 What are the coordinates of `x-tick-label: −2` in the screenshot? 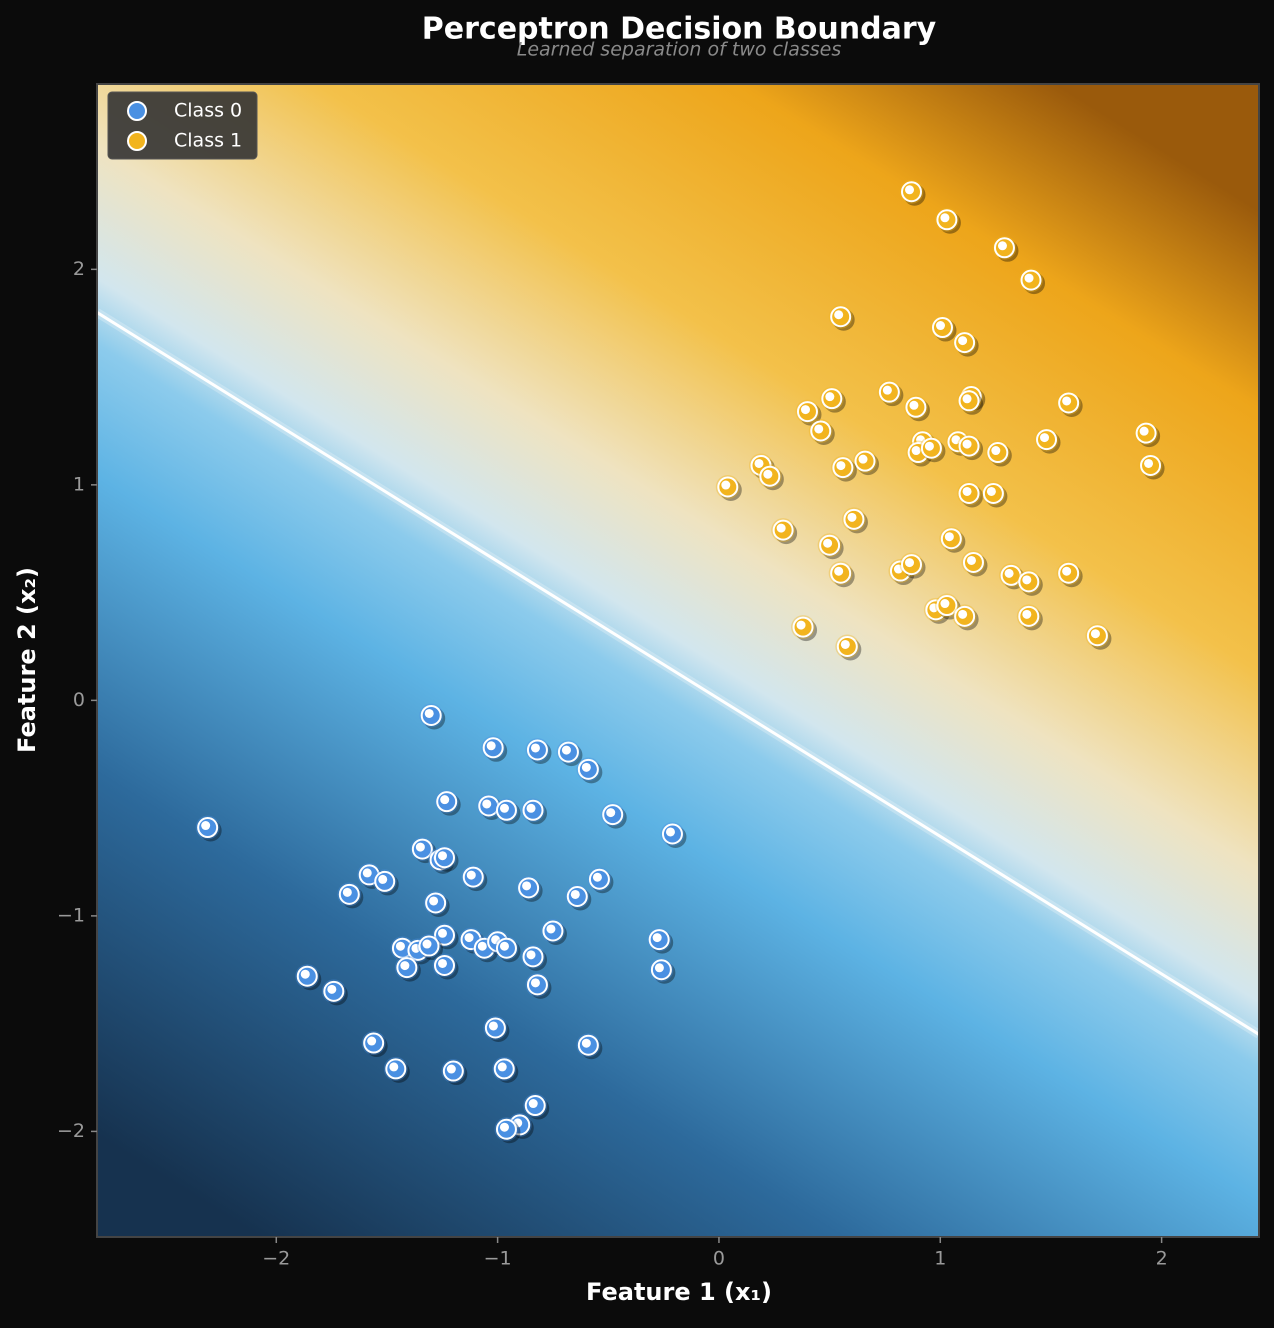 It's located at (276, 1259).